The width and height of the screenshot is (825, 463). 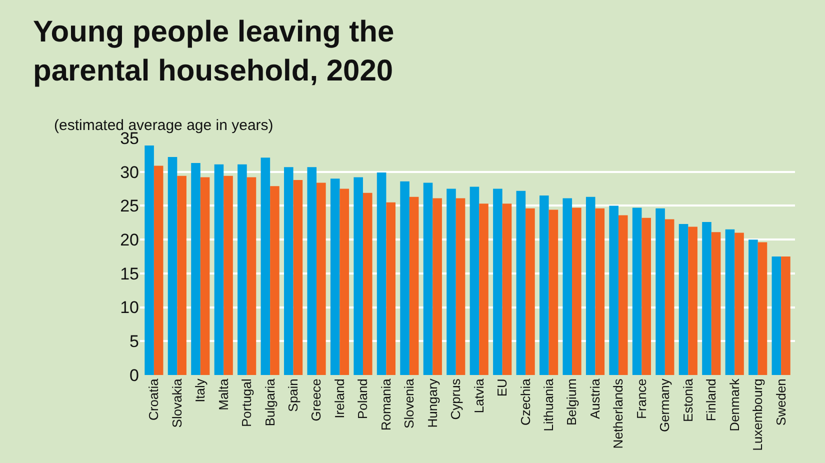 I want to click on x-tick-label: Czechia, so click(x=525, y=402).